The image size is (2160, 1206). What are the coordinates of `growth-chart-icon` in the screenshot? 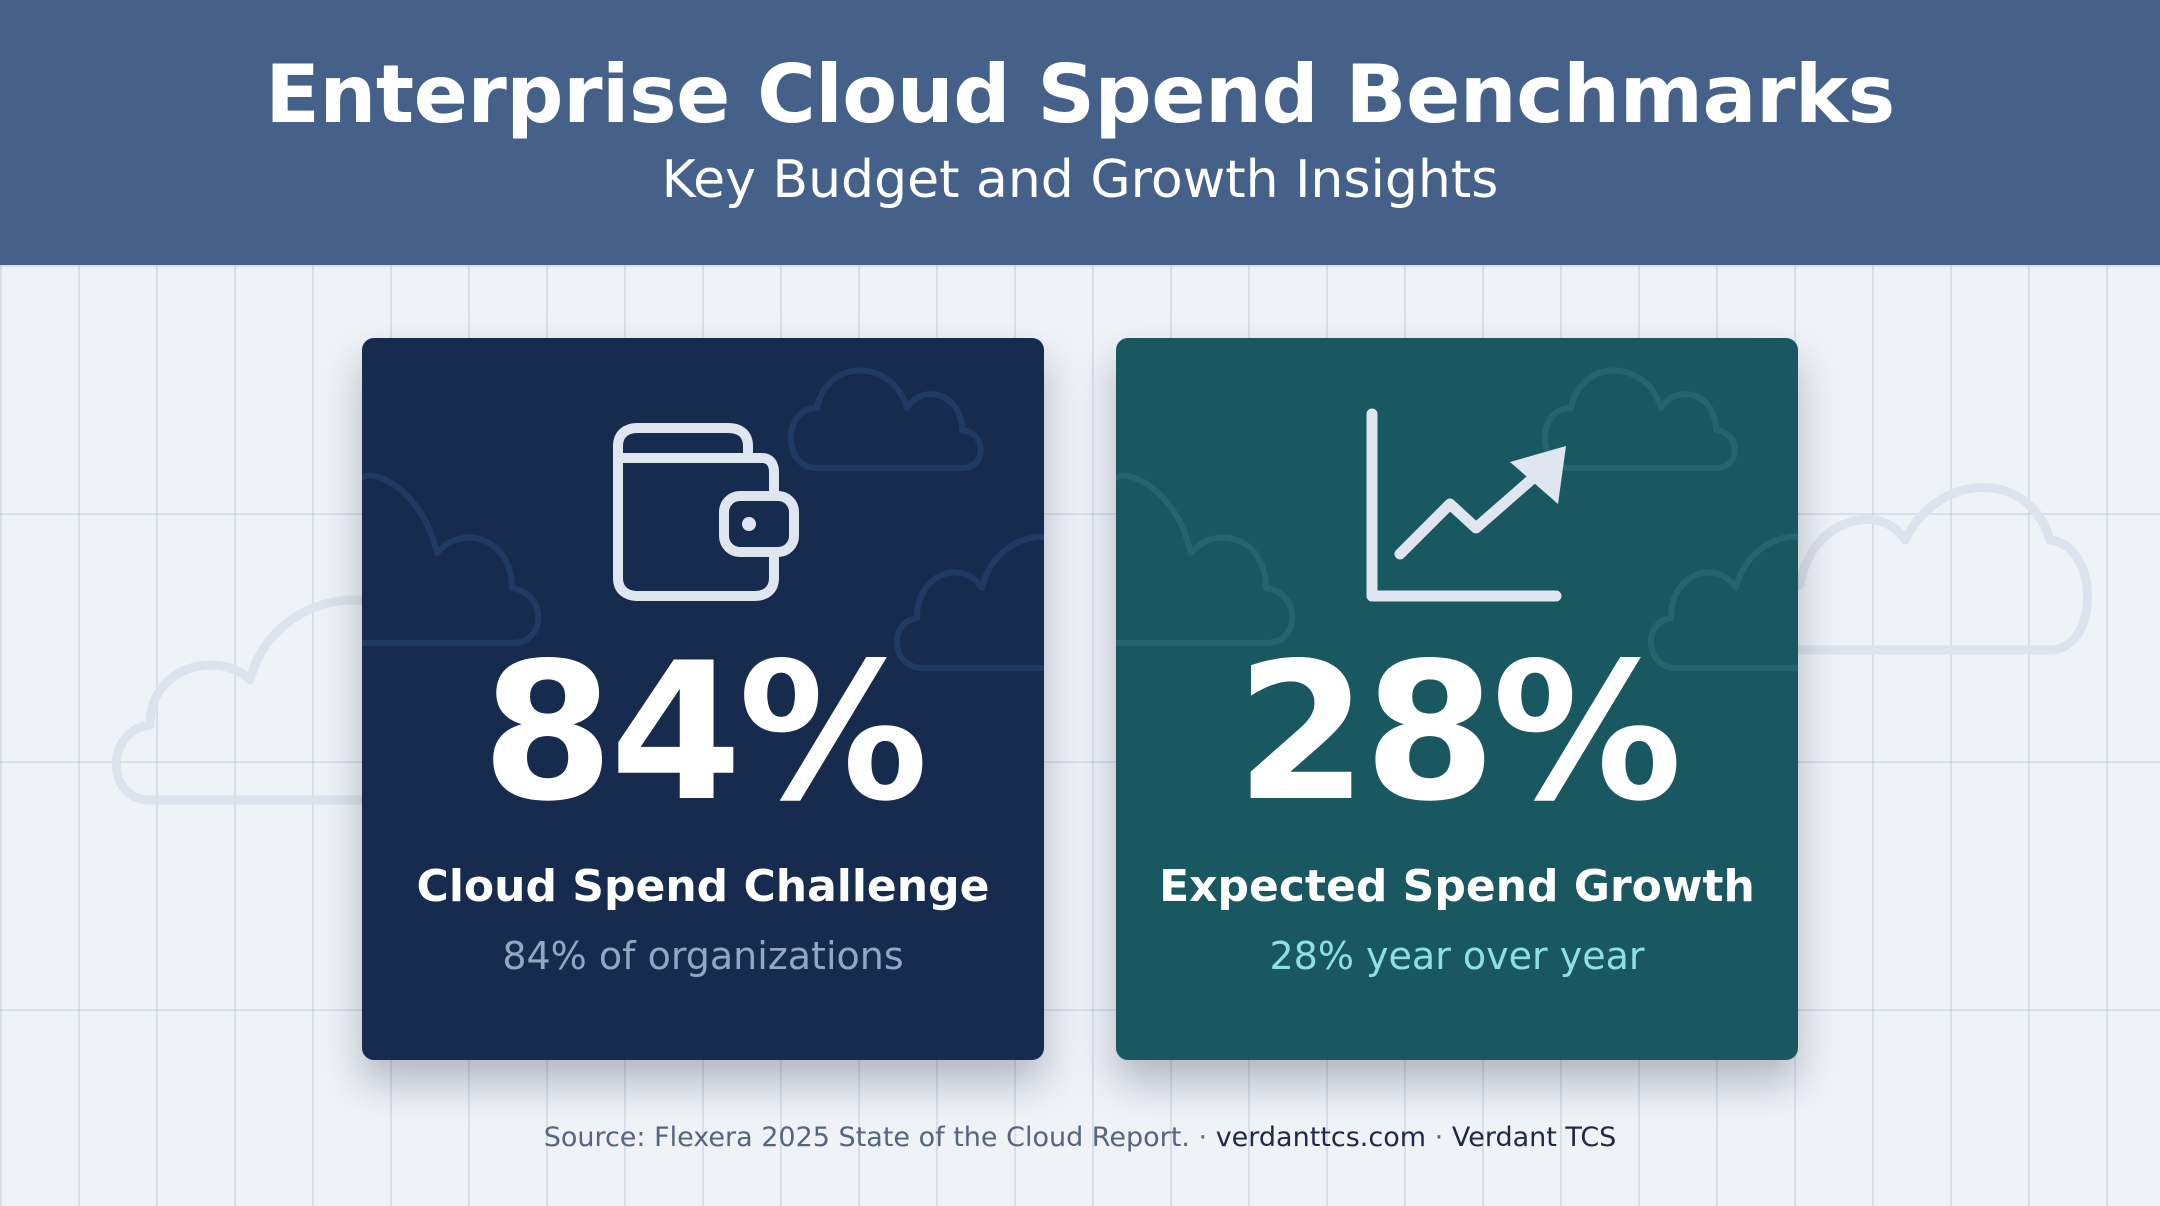 It's located at (1466, 505).